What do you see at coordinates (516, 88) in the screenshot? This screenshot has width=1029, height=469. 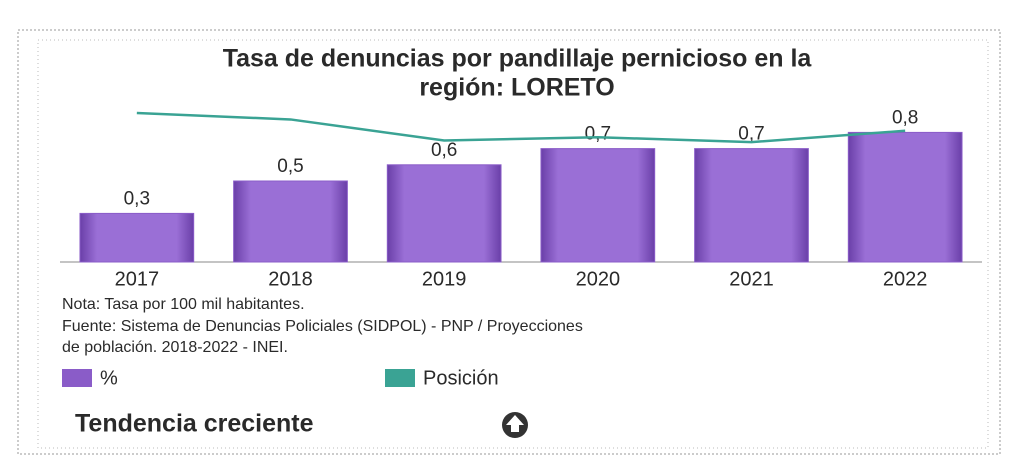 I see `chart-title: región: LORETO` at bounding box center [516, 88].